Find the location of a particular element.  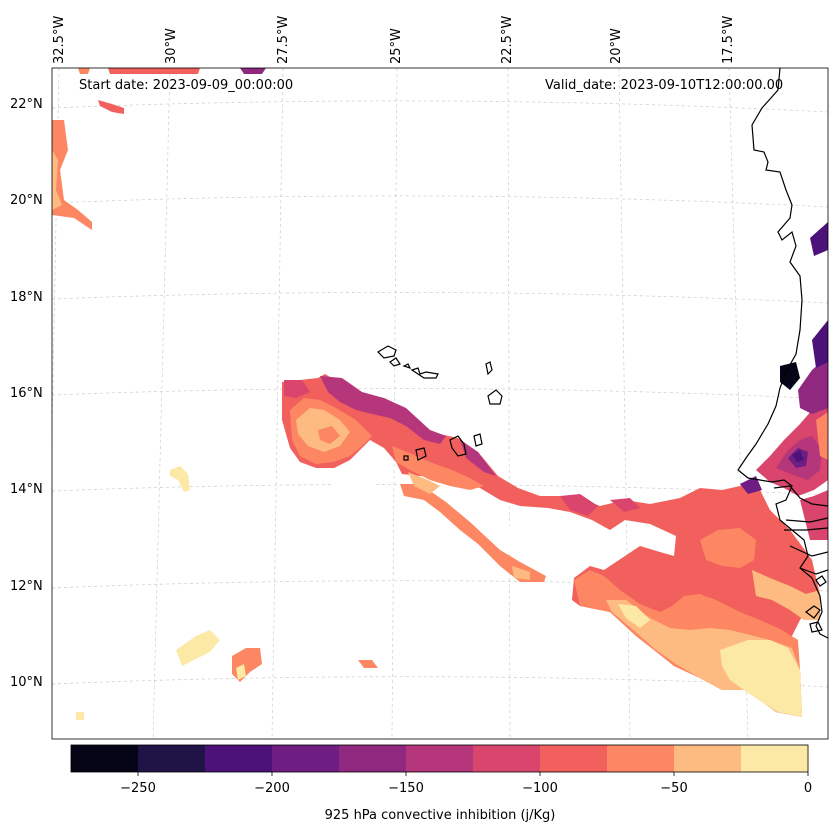

lon-label: 25°W is located at coordinates (396, 46).